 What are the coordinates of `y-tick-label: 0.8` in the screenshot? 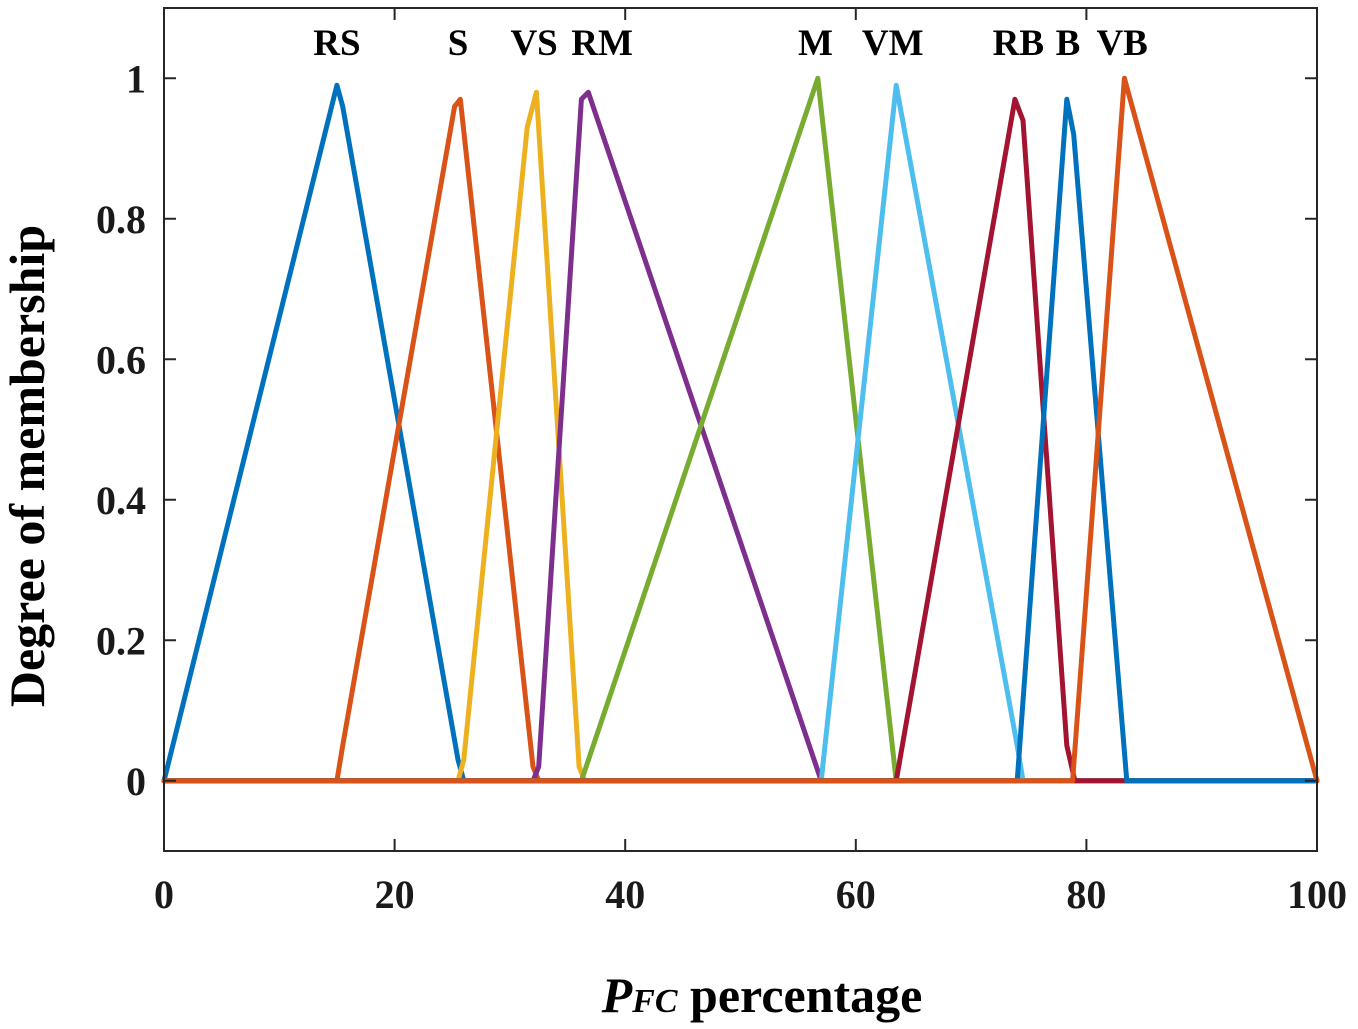 It's located at (121, 219).